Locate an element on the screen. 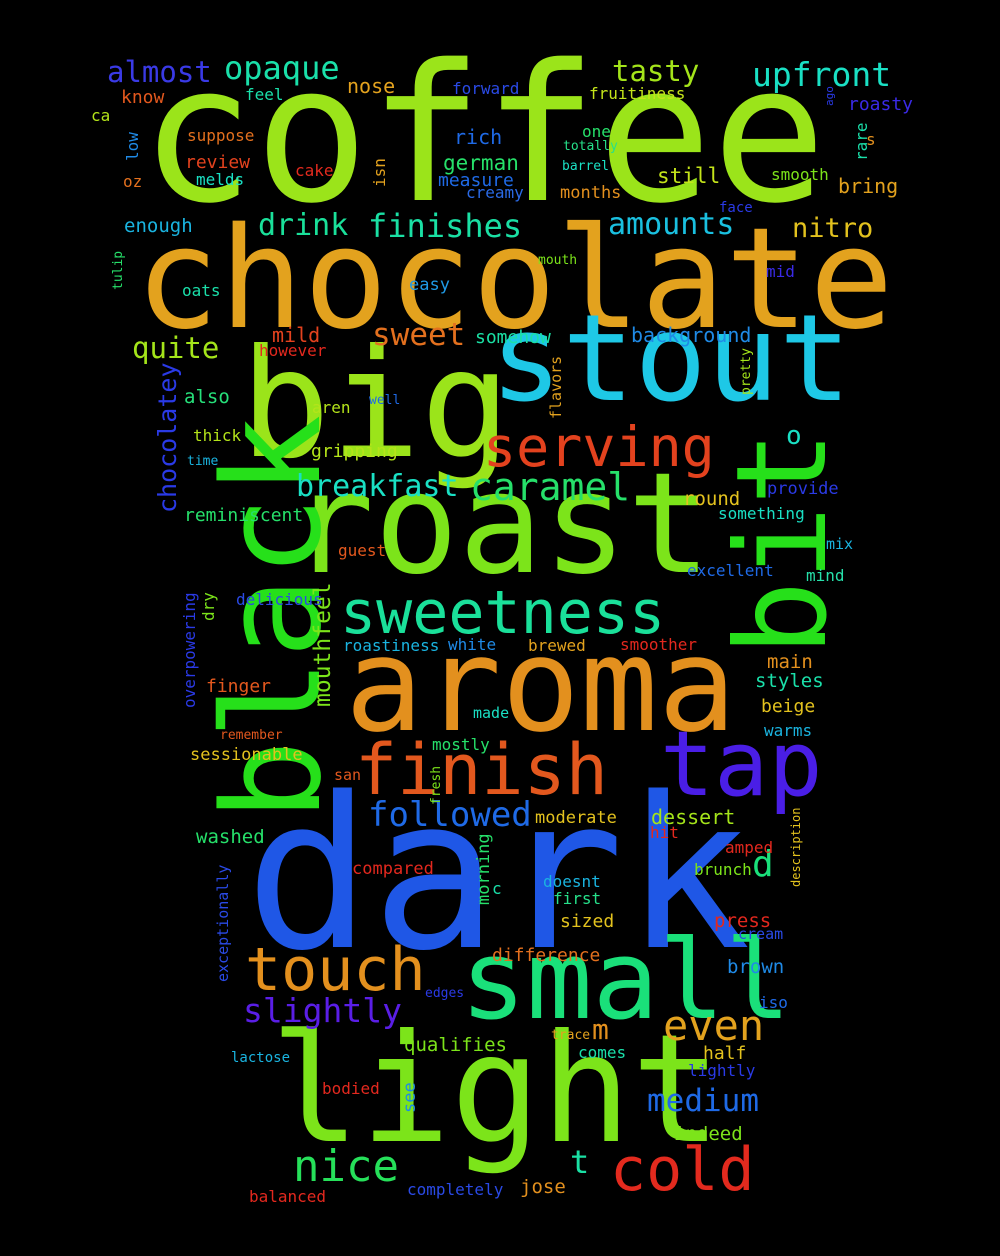  word-dessert: dessert is located at coordinates (693, 817).